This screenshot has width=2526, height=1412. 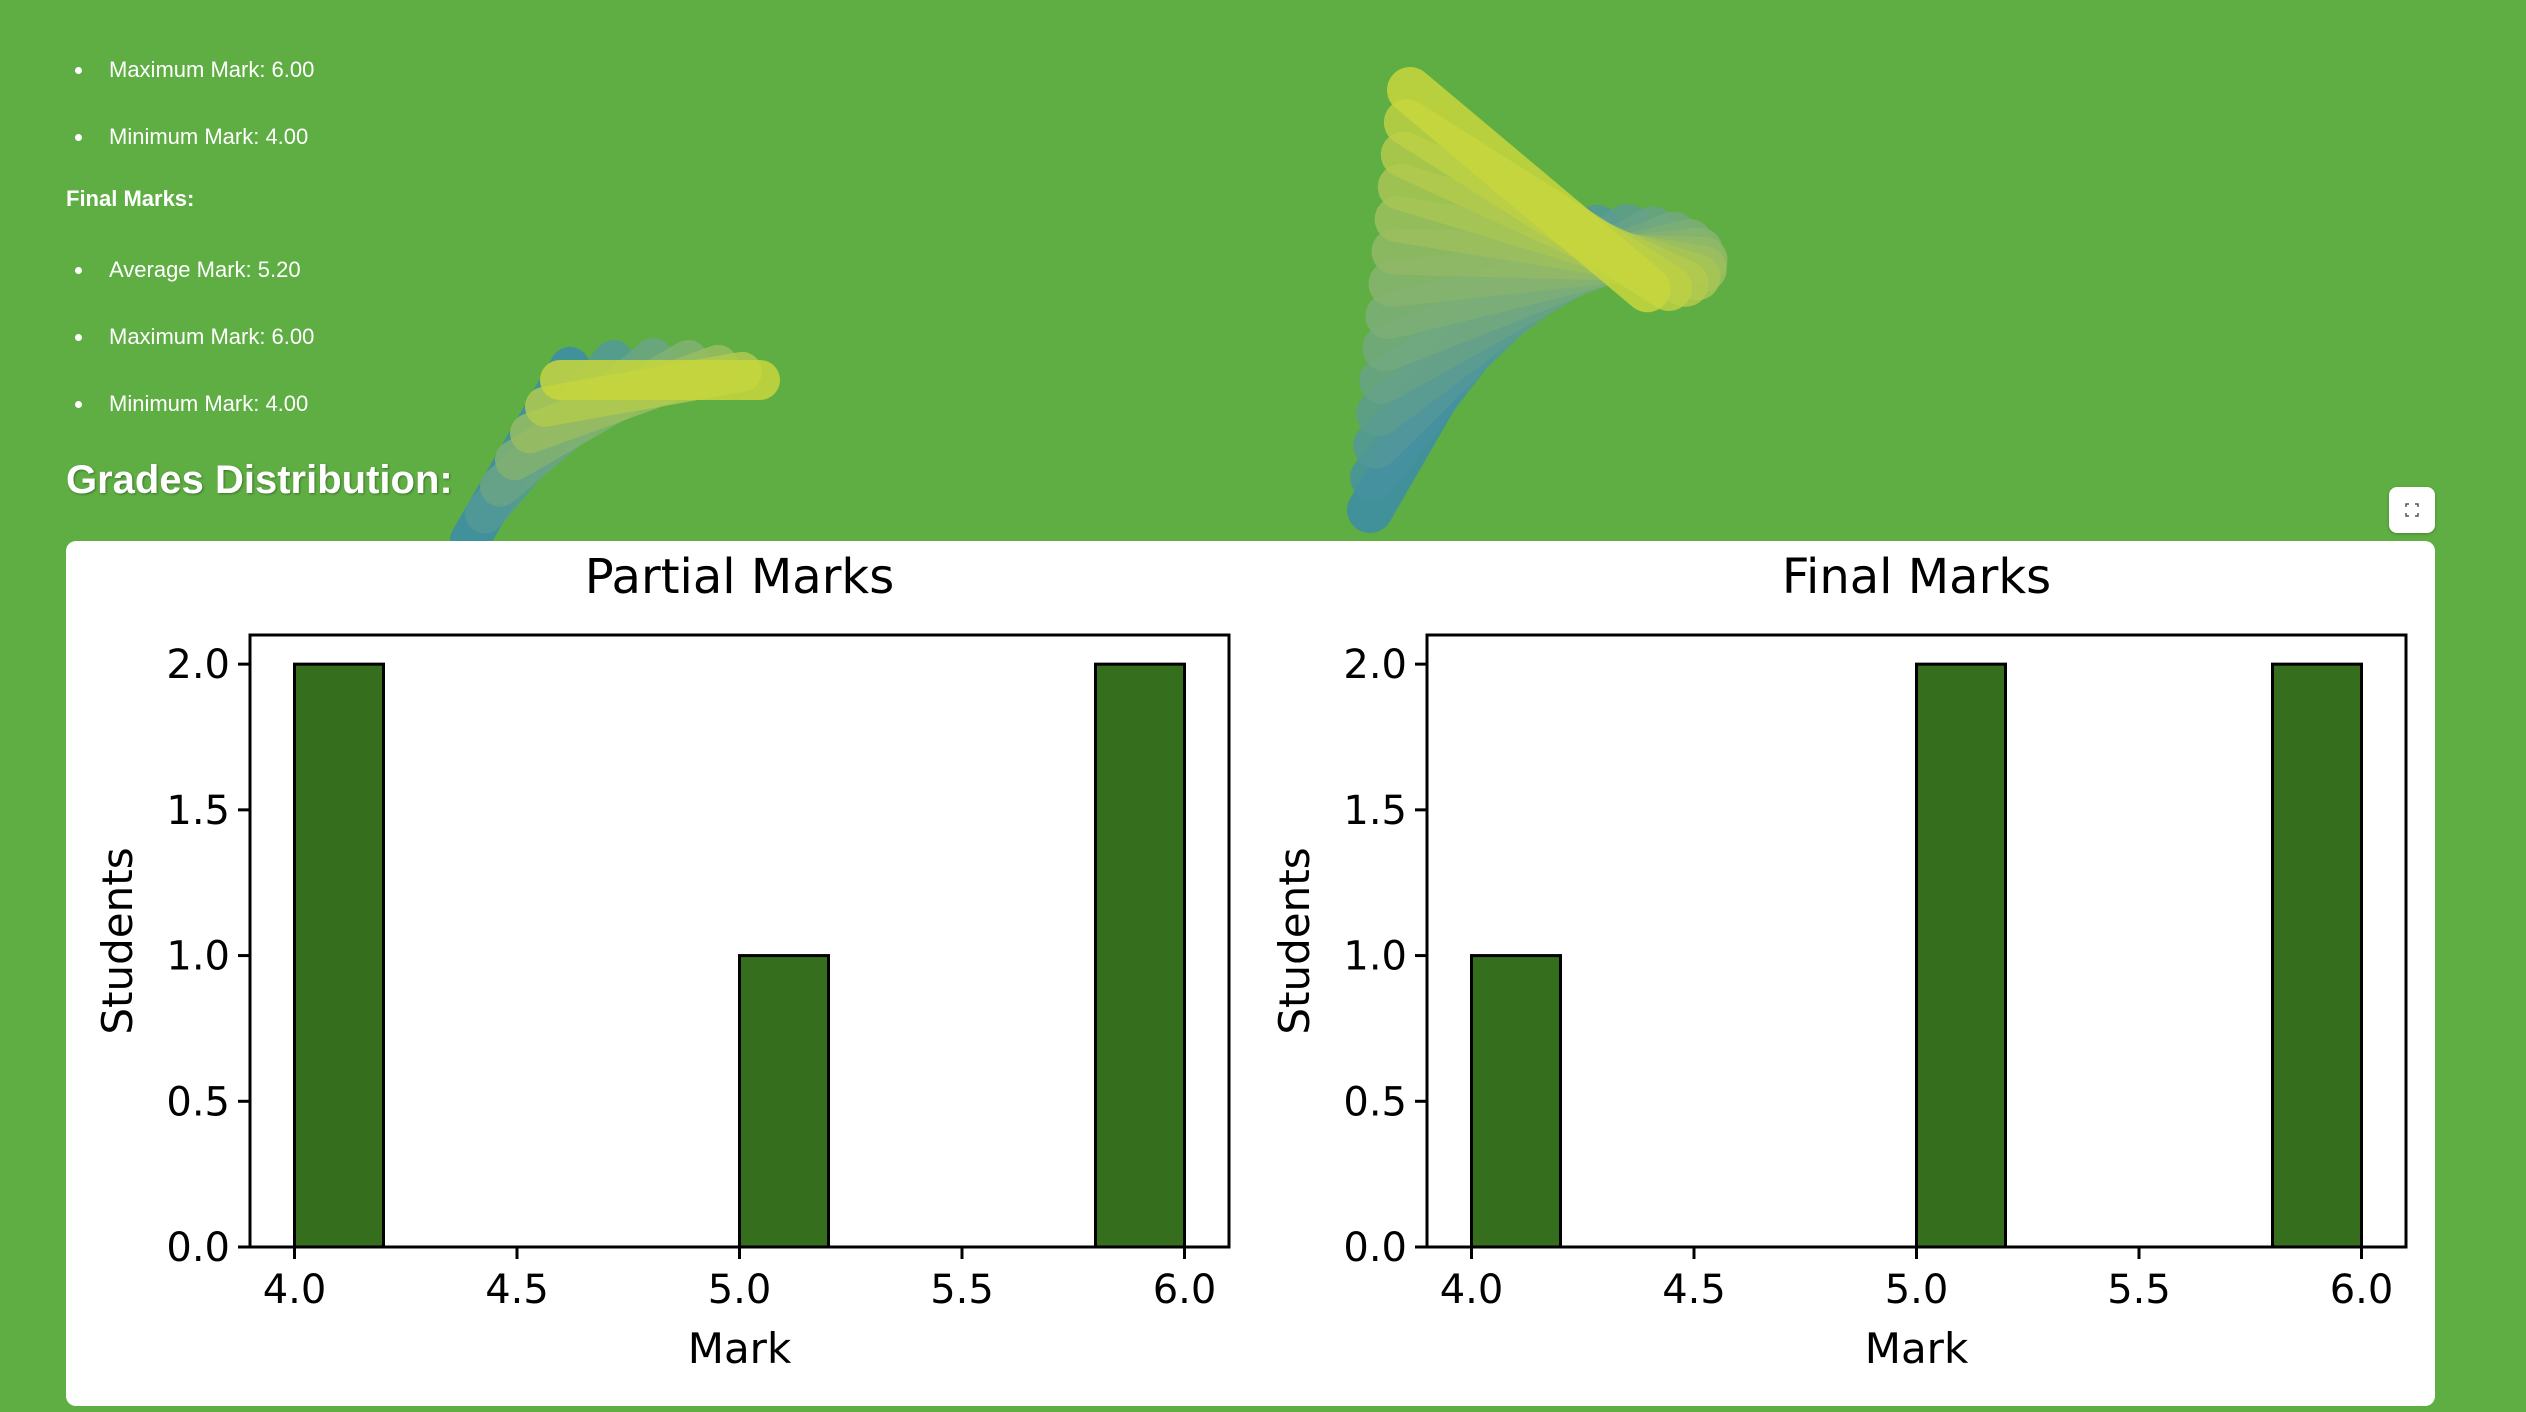 I want to click on decorative-fan-left, so click(x=615, y=449).